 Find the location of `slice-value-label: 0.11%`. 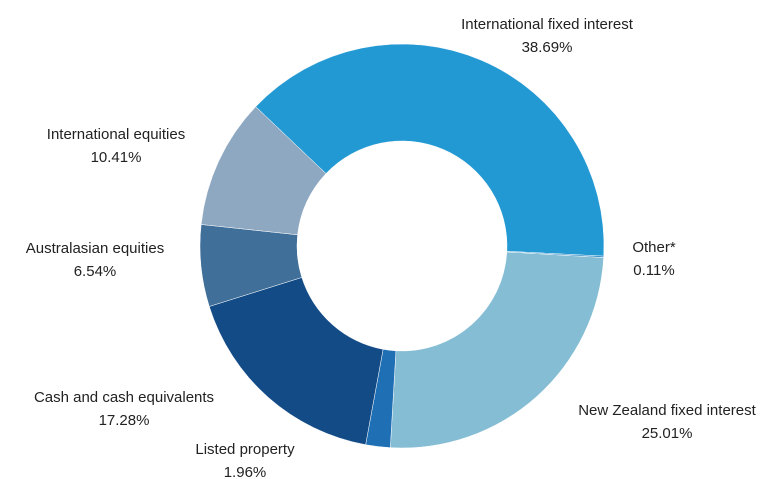

slice-value-label: 0.11% is located at coordinates (653, 270).